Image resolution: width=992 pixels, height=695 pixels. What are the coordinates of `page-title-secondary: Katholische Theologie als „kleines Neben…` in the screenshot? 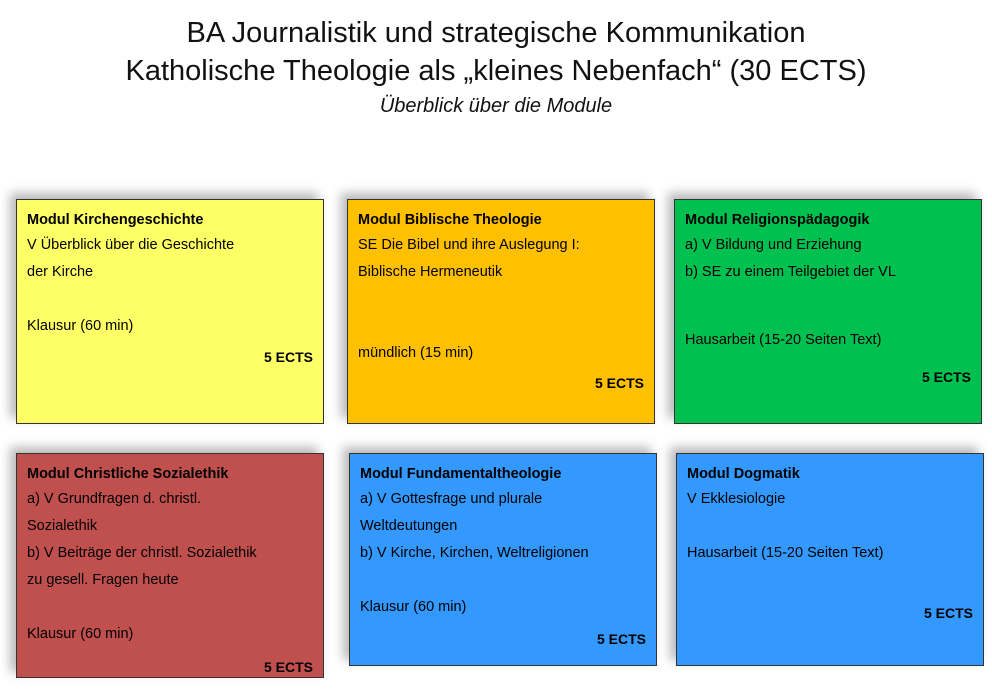 It's located at (496, 71).